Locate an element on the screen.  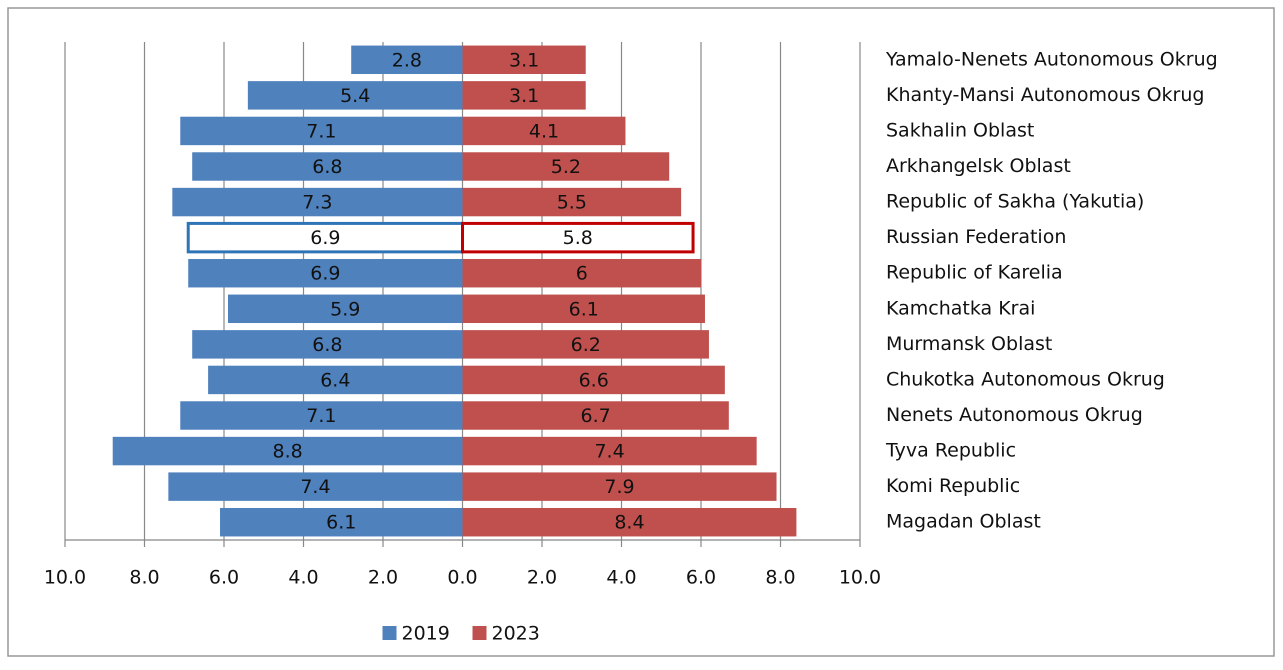
category-label: Arkhangelsk Oblast is located at coordinates (978, 166).